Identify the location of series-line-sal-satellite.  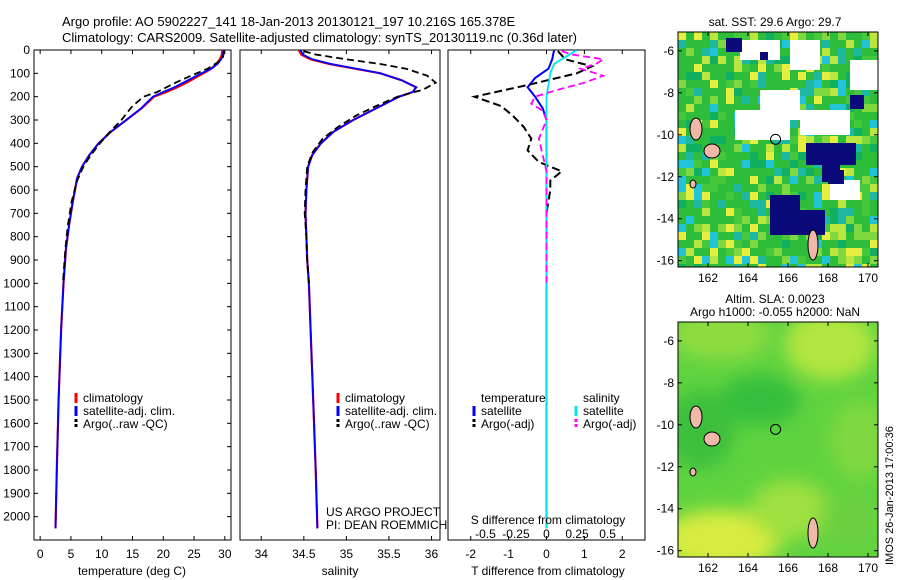
(561, 289).